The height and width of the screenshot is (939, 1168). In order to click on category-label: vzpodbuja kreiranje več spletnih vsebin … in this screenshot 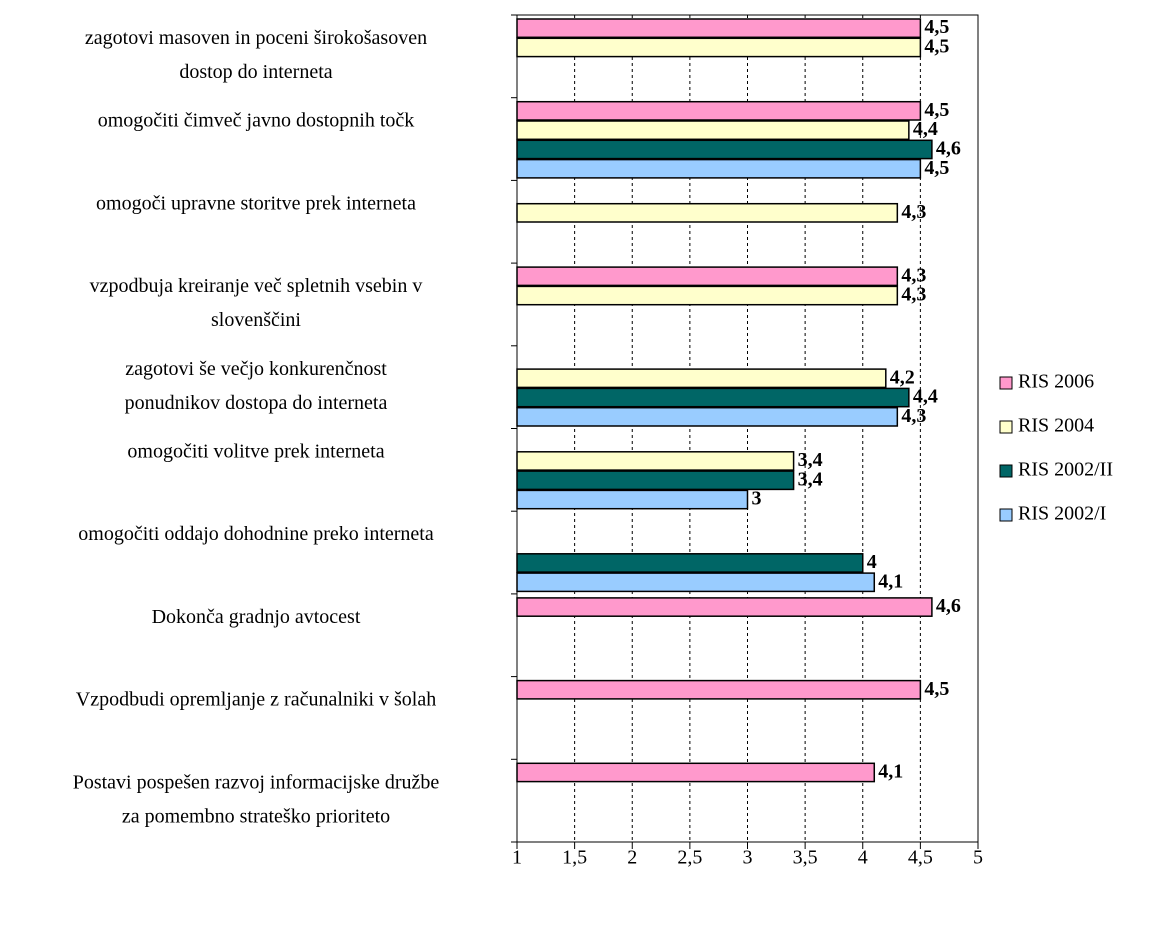, I will do `click(256, 303)`.